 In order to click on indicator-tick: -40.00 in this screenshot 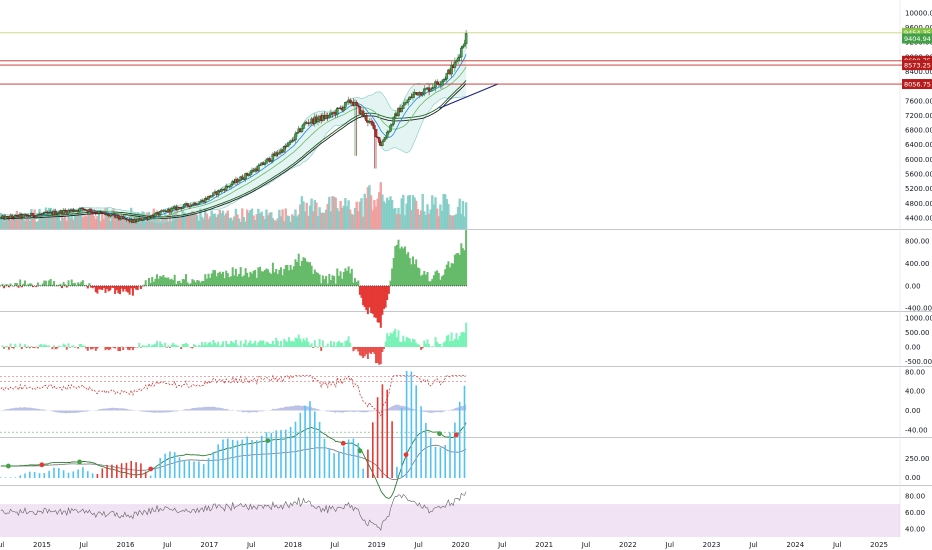, I will do `click(916, 430)`.